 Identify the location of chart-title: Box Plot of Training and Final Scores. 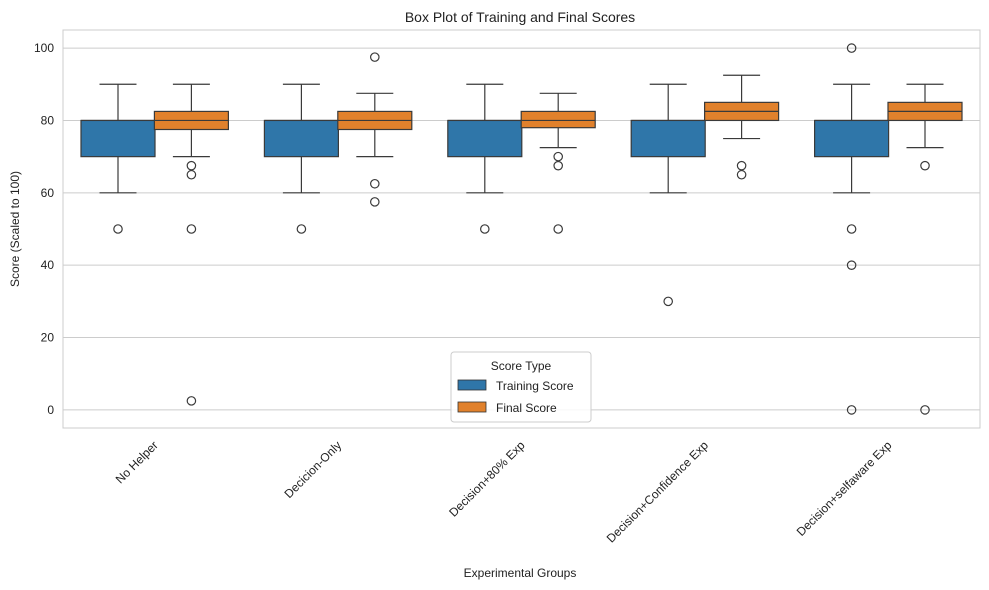
(520, 17).